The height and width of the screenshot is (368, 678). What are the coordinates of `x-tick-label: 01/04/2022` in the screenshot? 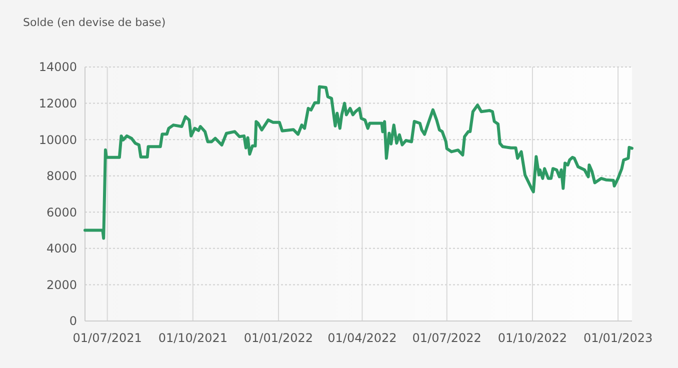 It's located at (362, 338).